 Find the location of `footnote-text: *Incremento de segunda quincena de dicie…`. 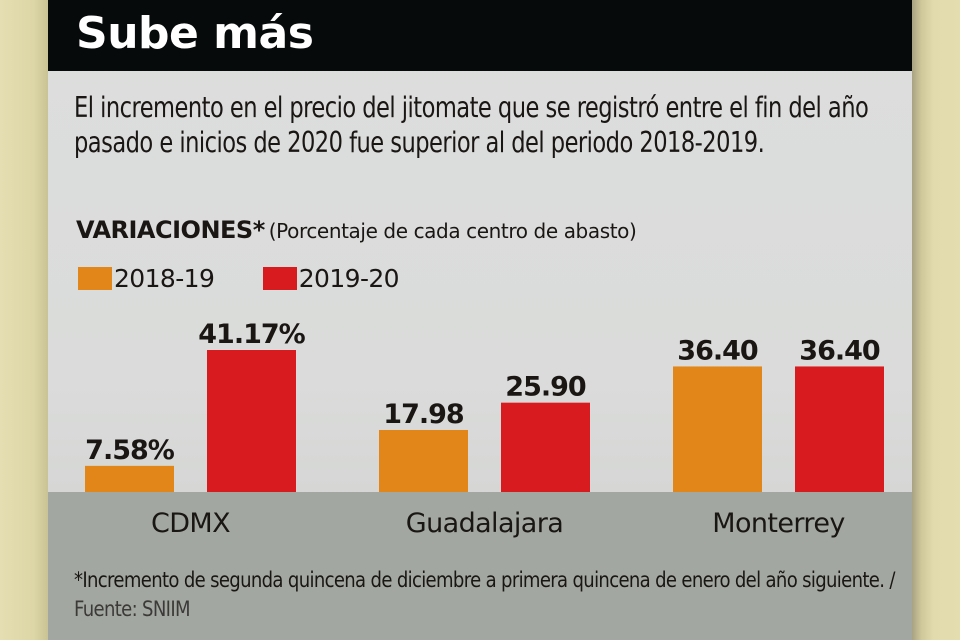

footnote-text: *Incremento de segunda quincena de dicie… is located at coordinates (484, 580).